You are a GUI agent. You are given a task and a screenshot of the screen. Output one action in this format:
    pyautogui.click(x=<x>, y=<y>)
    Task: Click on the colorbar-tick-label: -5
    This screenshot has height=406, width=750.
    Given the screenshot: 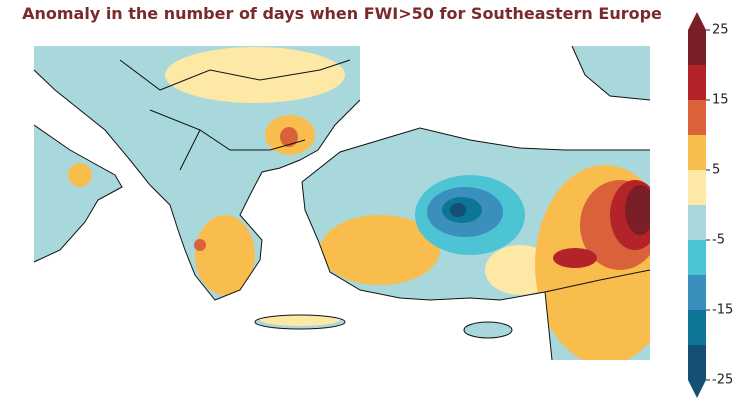 What is the action you would take?
    pyautogui.click(x=718, y=240)
    